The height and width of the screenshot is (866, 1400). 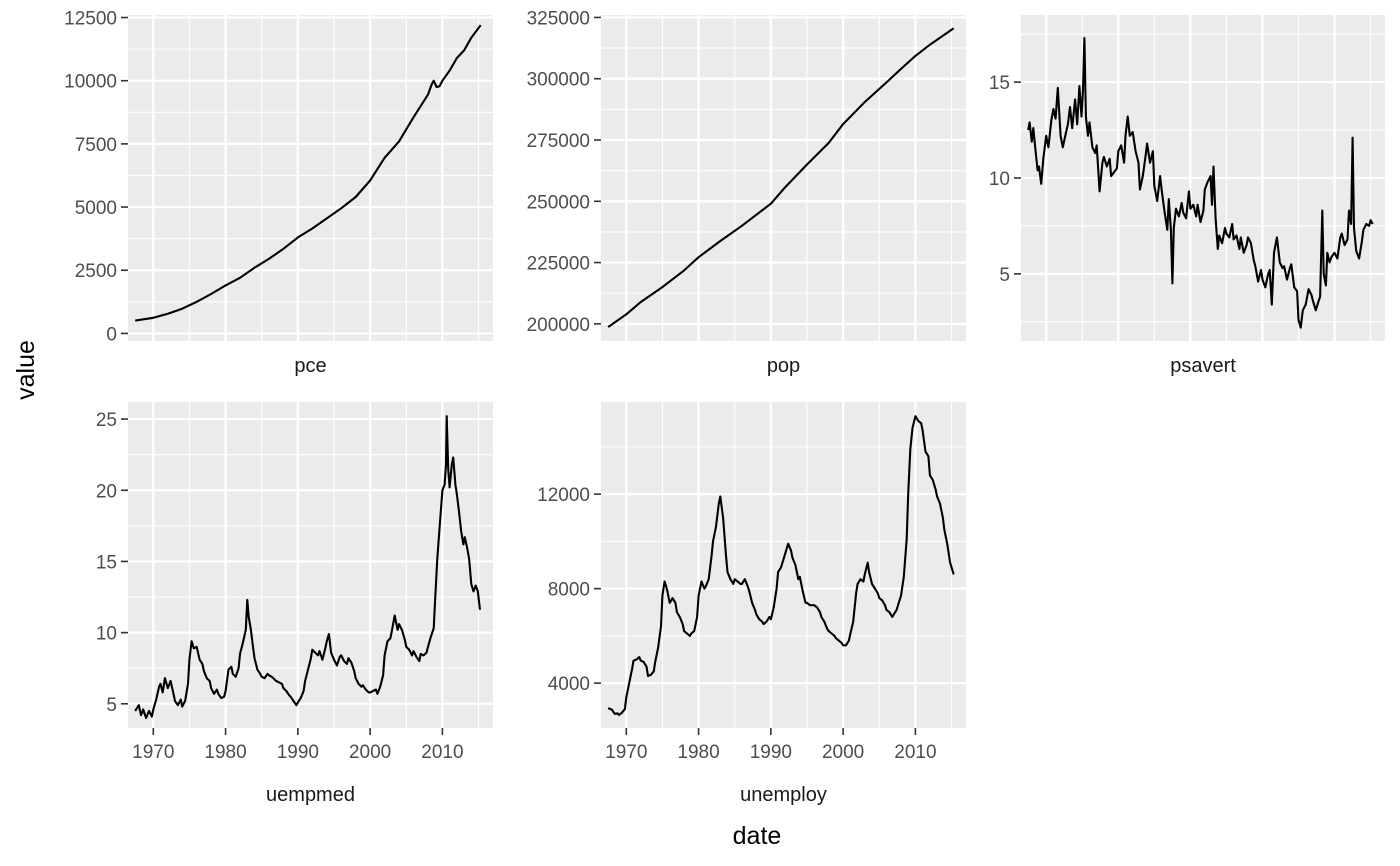 I want to click on panel-psavert: 5 10 15 psavert, so click(x=1187, y=196).